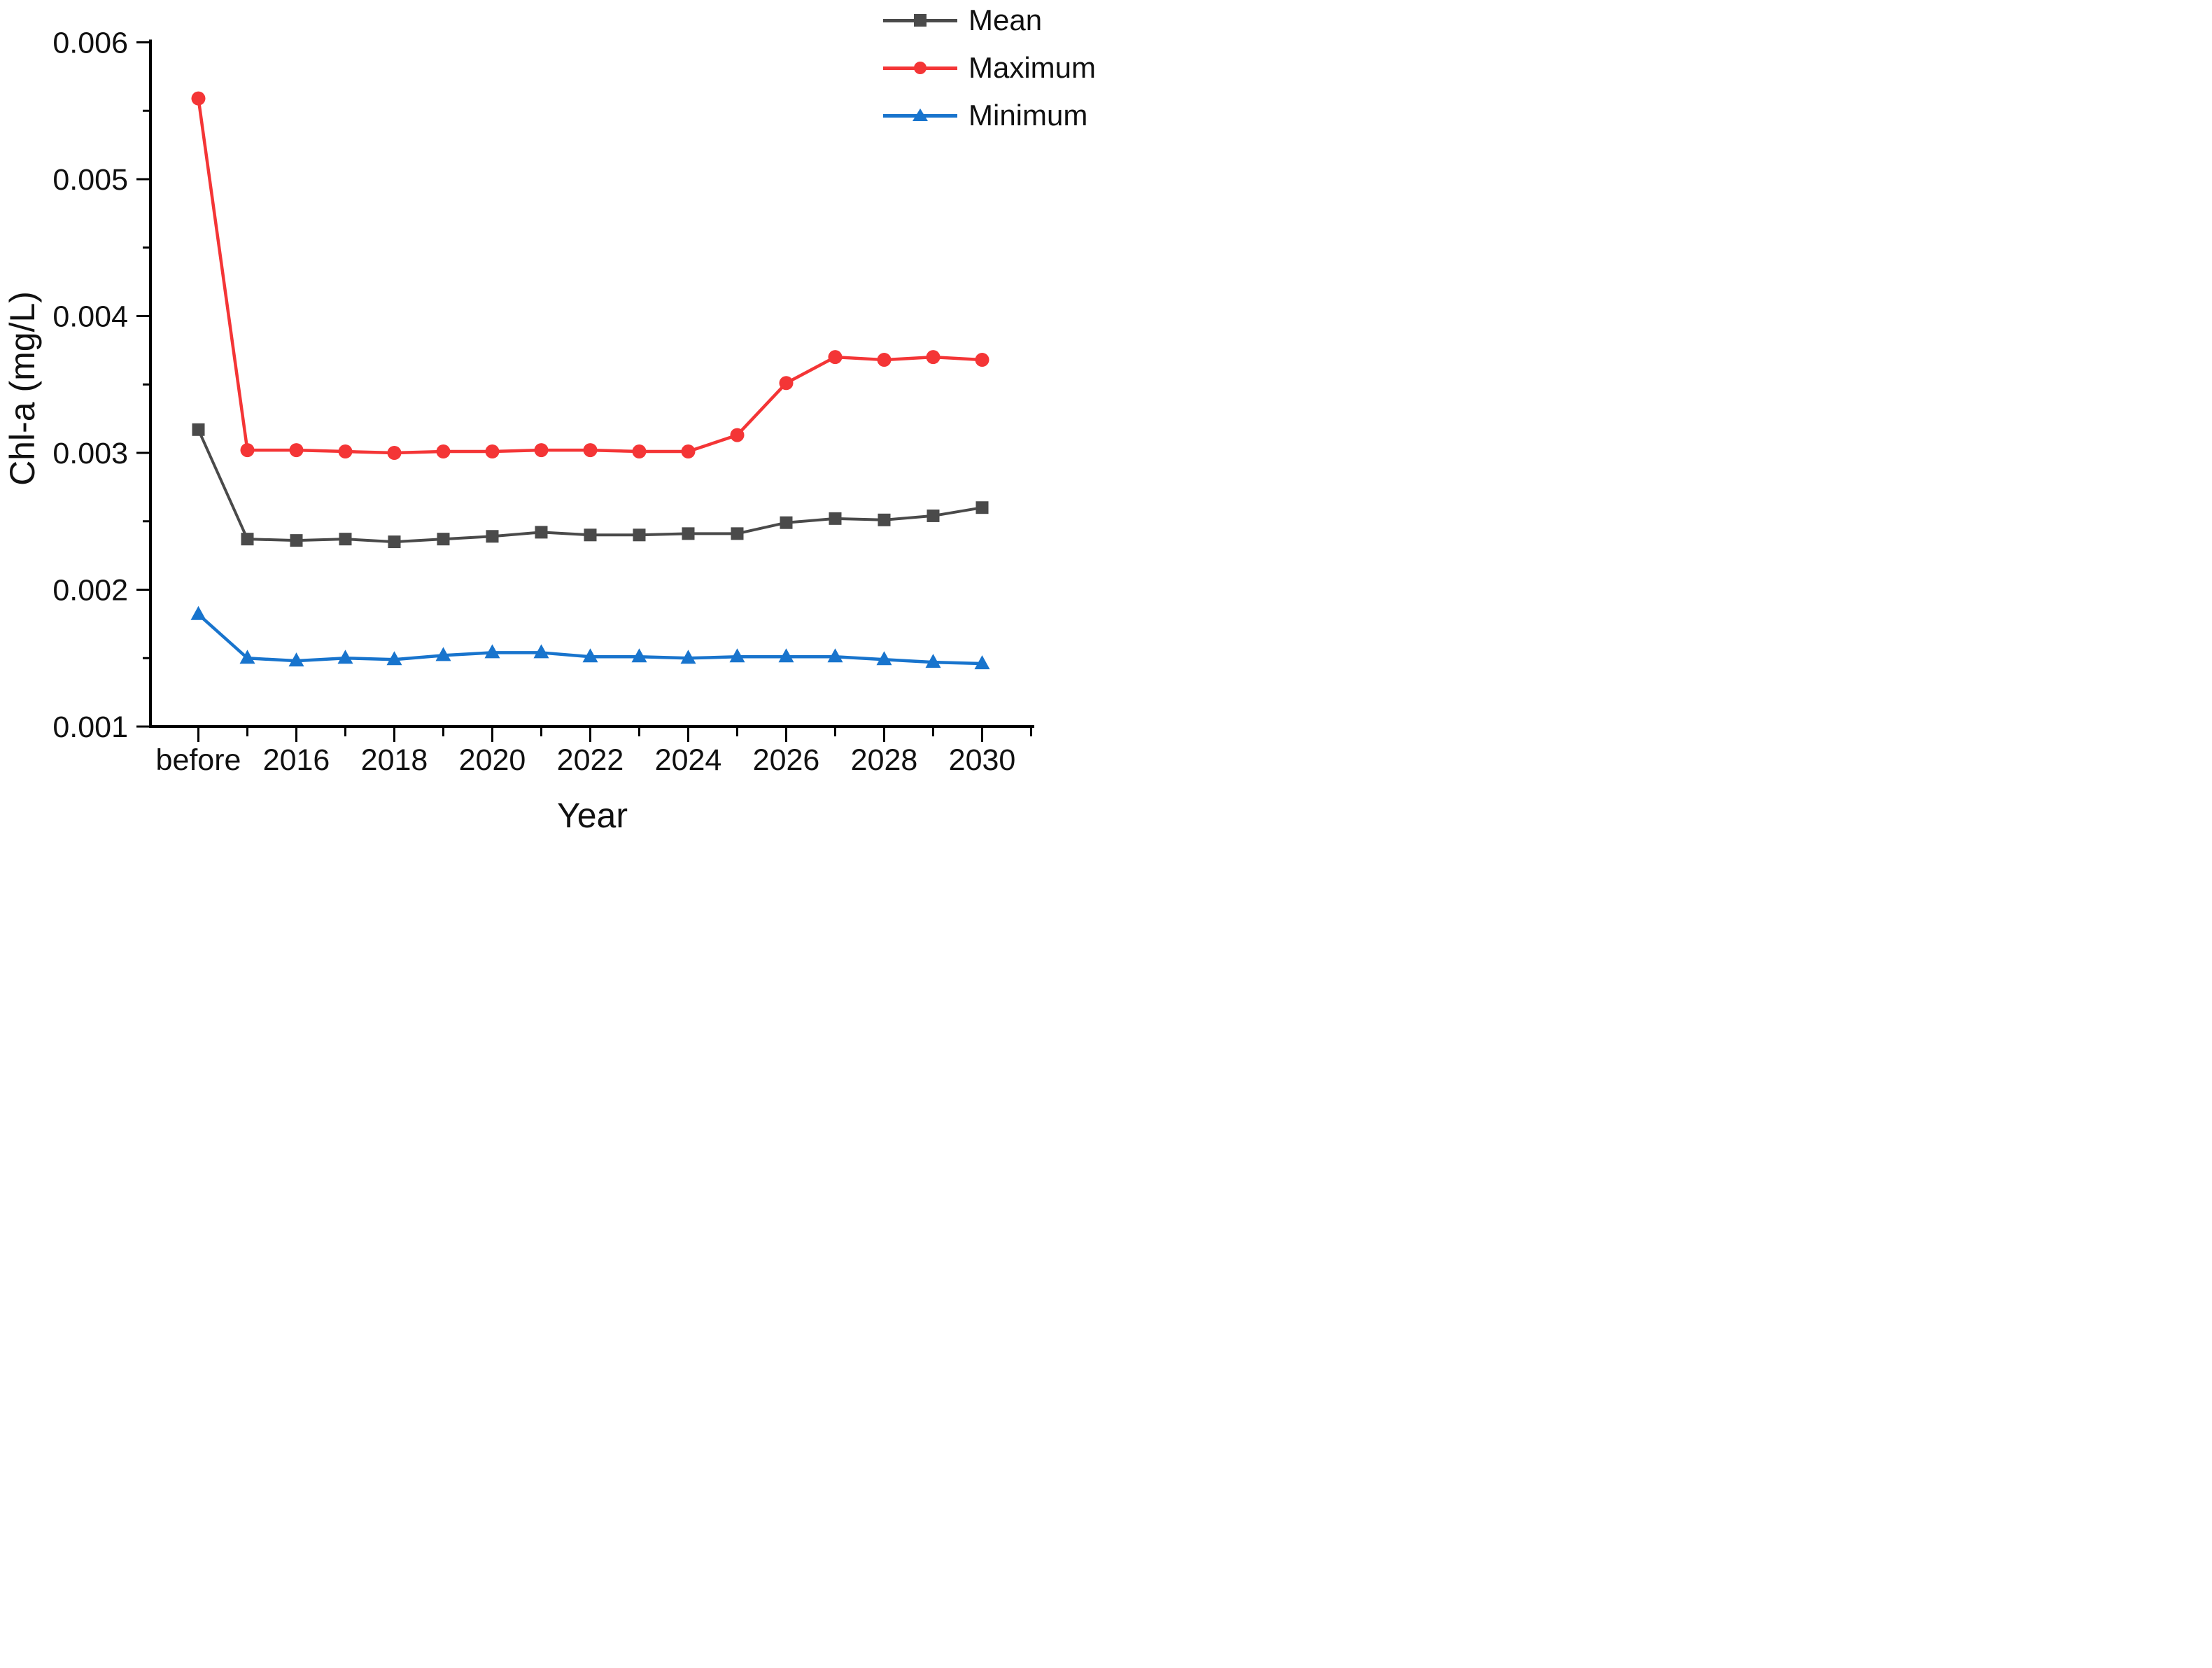 The width and height of the screenshot is (2212, 1668). Describe the element at coordinates (296, 760) in the screenshot. I see `svg-text: 2016` at that location.